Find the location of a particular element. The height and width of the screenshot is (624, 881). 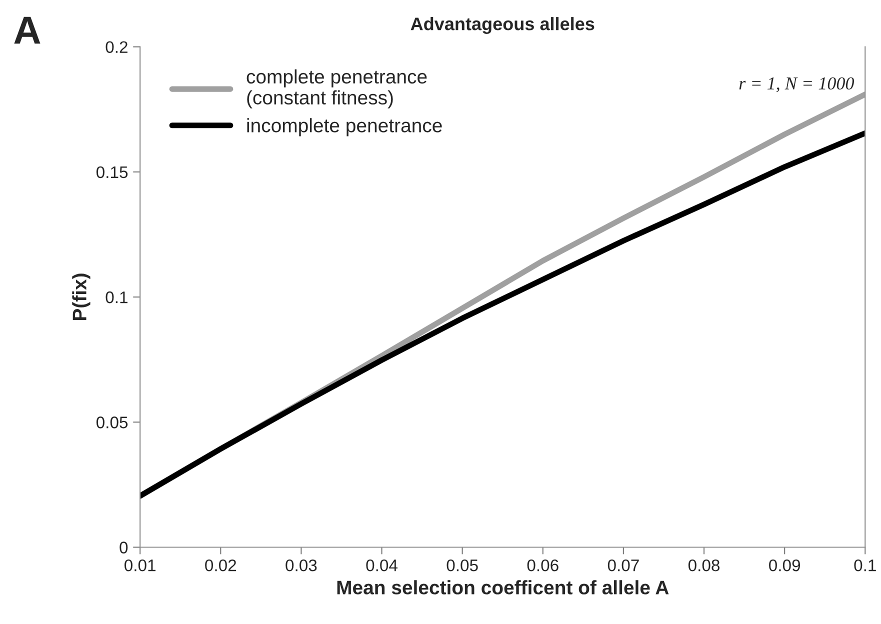

x-tick-label: 0.08 is located at coordinates (704, 565).